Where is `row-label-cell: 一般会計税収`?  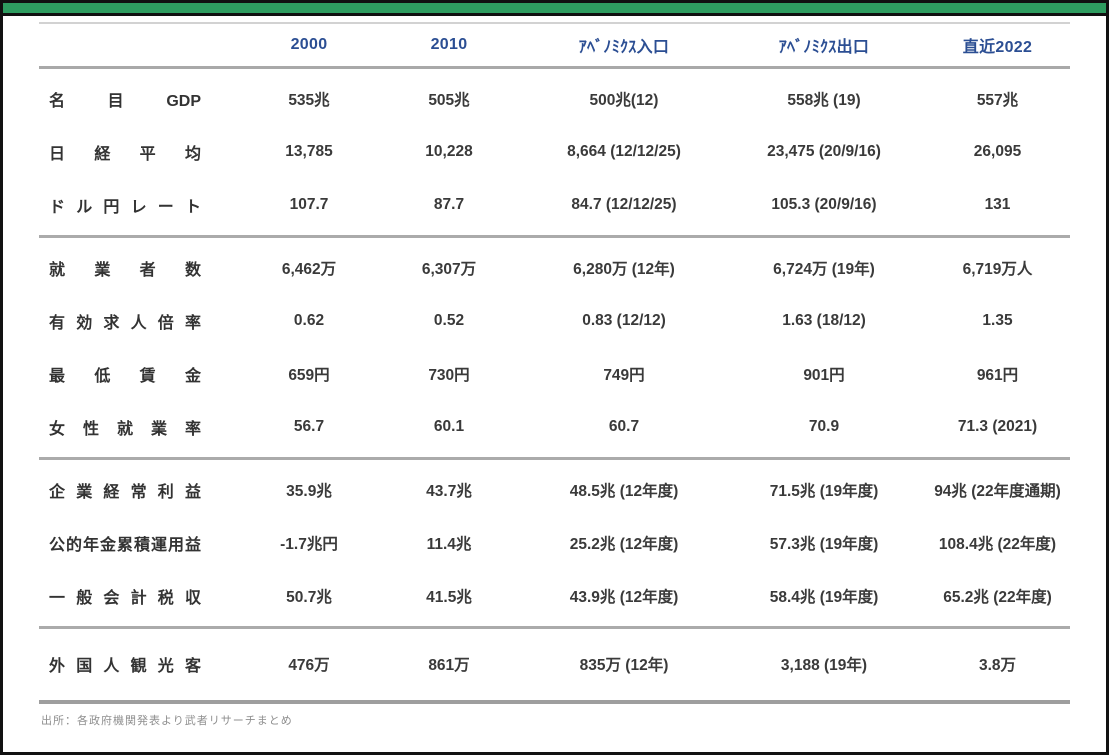 row-label-cell: 一般会計税収 is located at coordinates (139, 596).